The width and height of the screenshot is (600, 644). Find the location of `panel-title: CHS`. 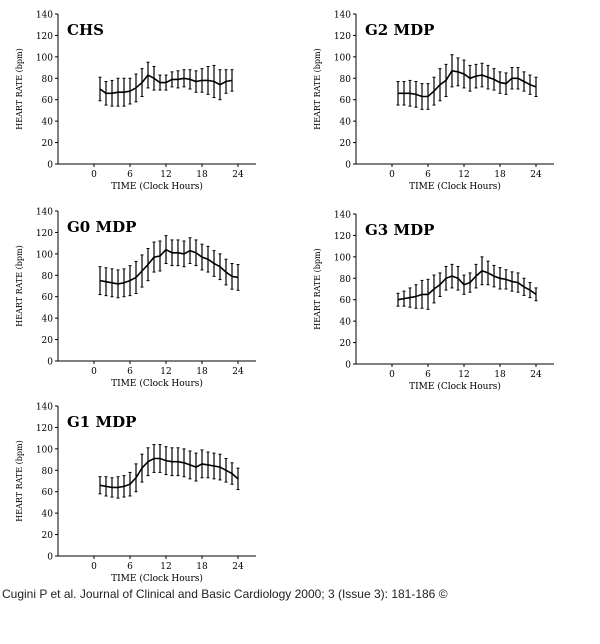

panel-title: CHS is located at coordinates (85, 30).